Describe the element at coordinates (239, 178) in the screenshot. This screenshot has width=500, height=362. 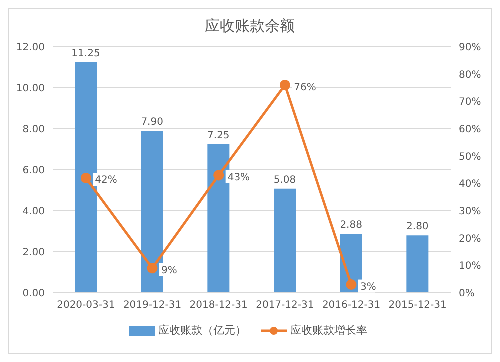
I see `data-label: 43%` at that location.